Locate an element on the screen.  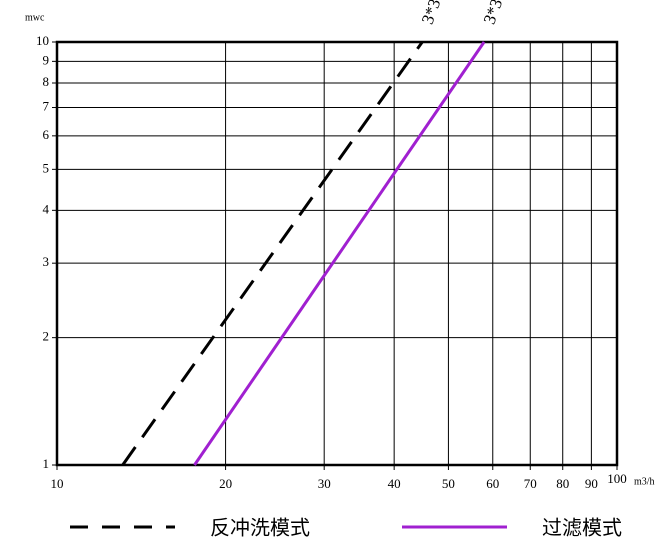
y-tick-label: 5 is located at coordinates (46, 167).